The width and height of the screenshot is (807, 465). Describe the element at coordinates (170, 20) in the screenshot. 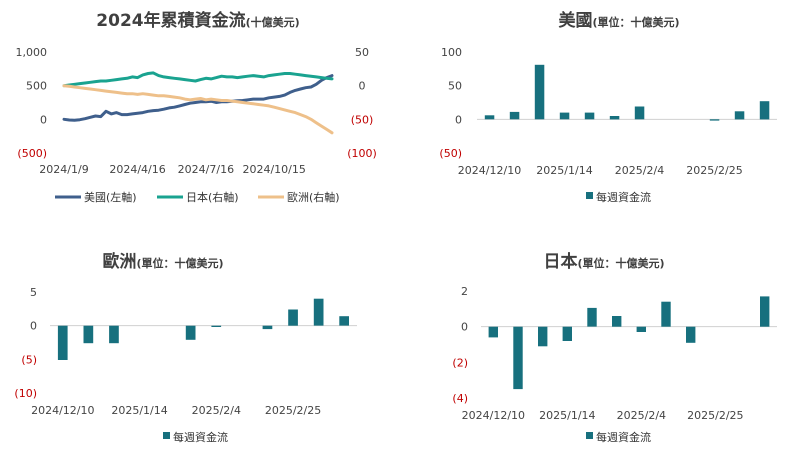

I see `cumulative-chart-title-main: 2024年累積資金流` at that location.